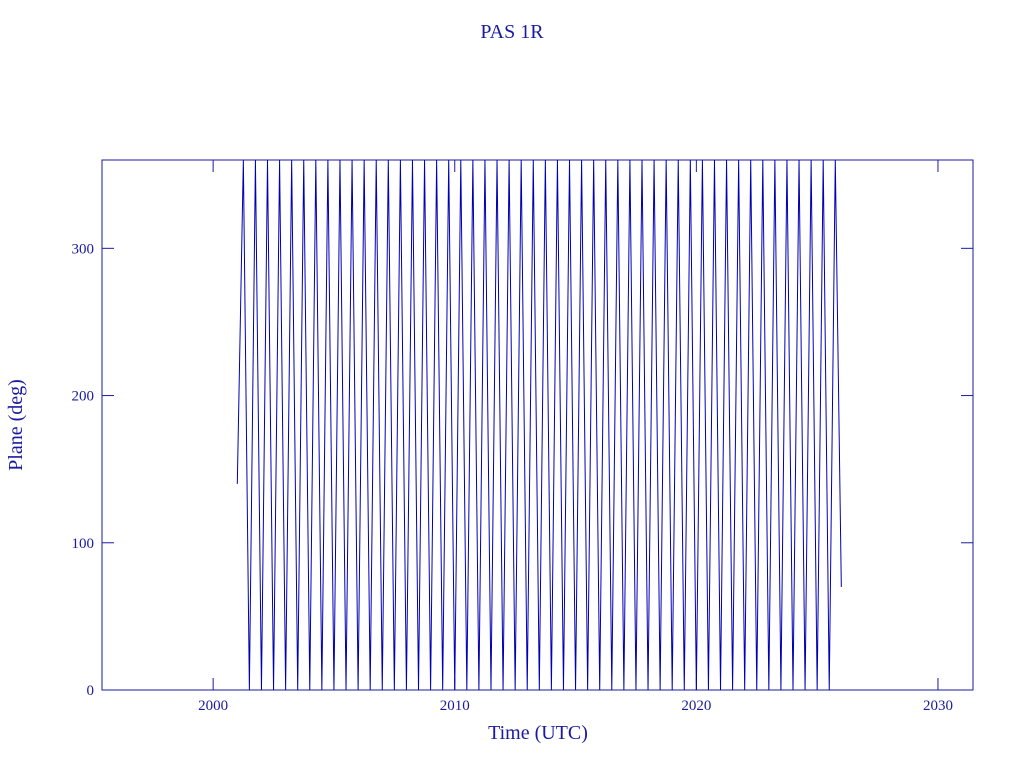  I want to click on y-tick-label: 200, so click(83, 397).